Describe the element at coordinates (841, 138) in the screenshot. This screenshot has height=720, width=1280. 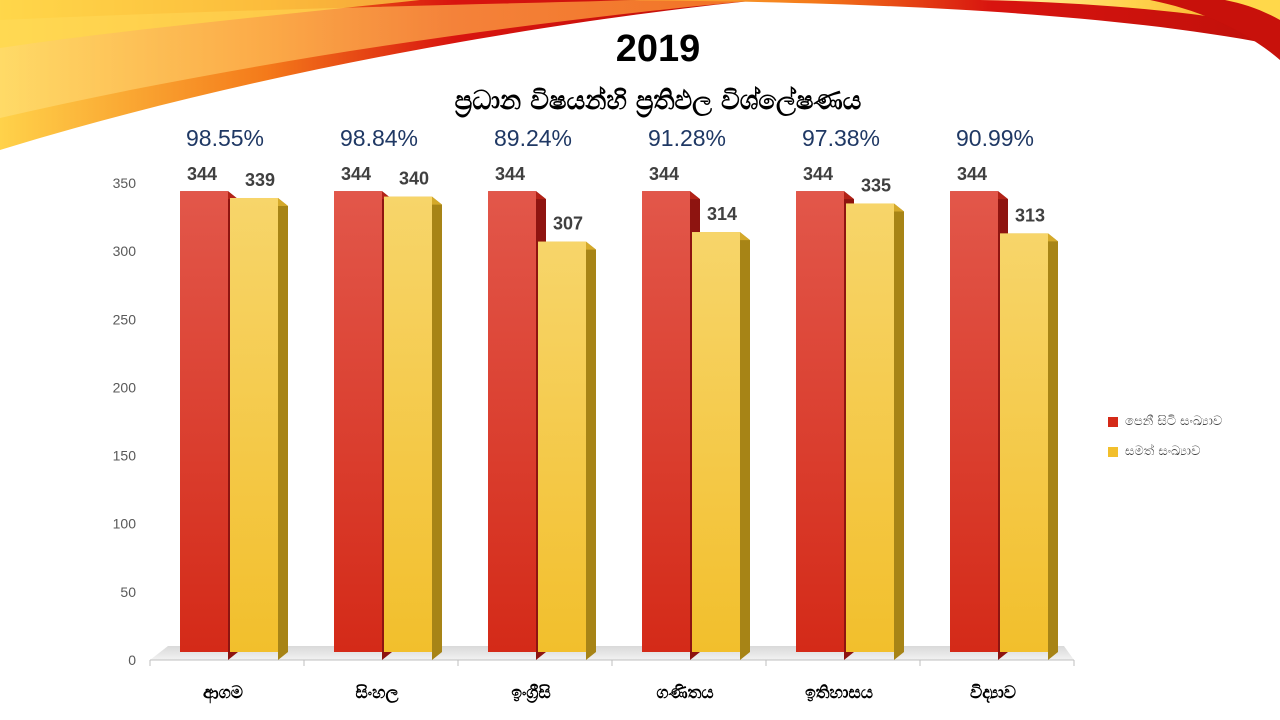
I see `pass-rate-label: 97.38%` at that location.